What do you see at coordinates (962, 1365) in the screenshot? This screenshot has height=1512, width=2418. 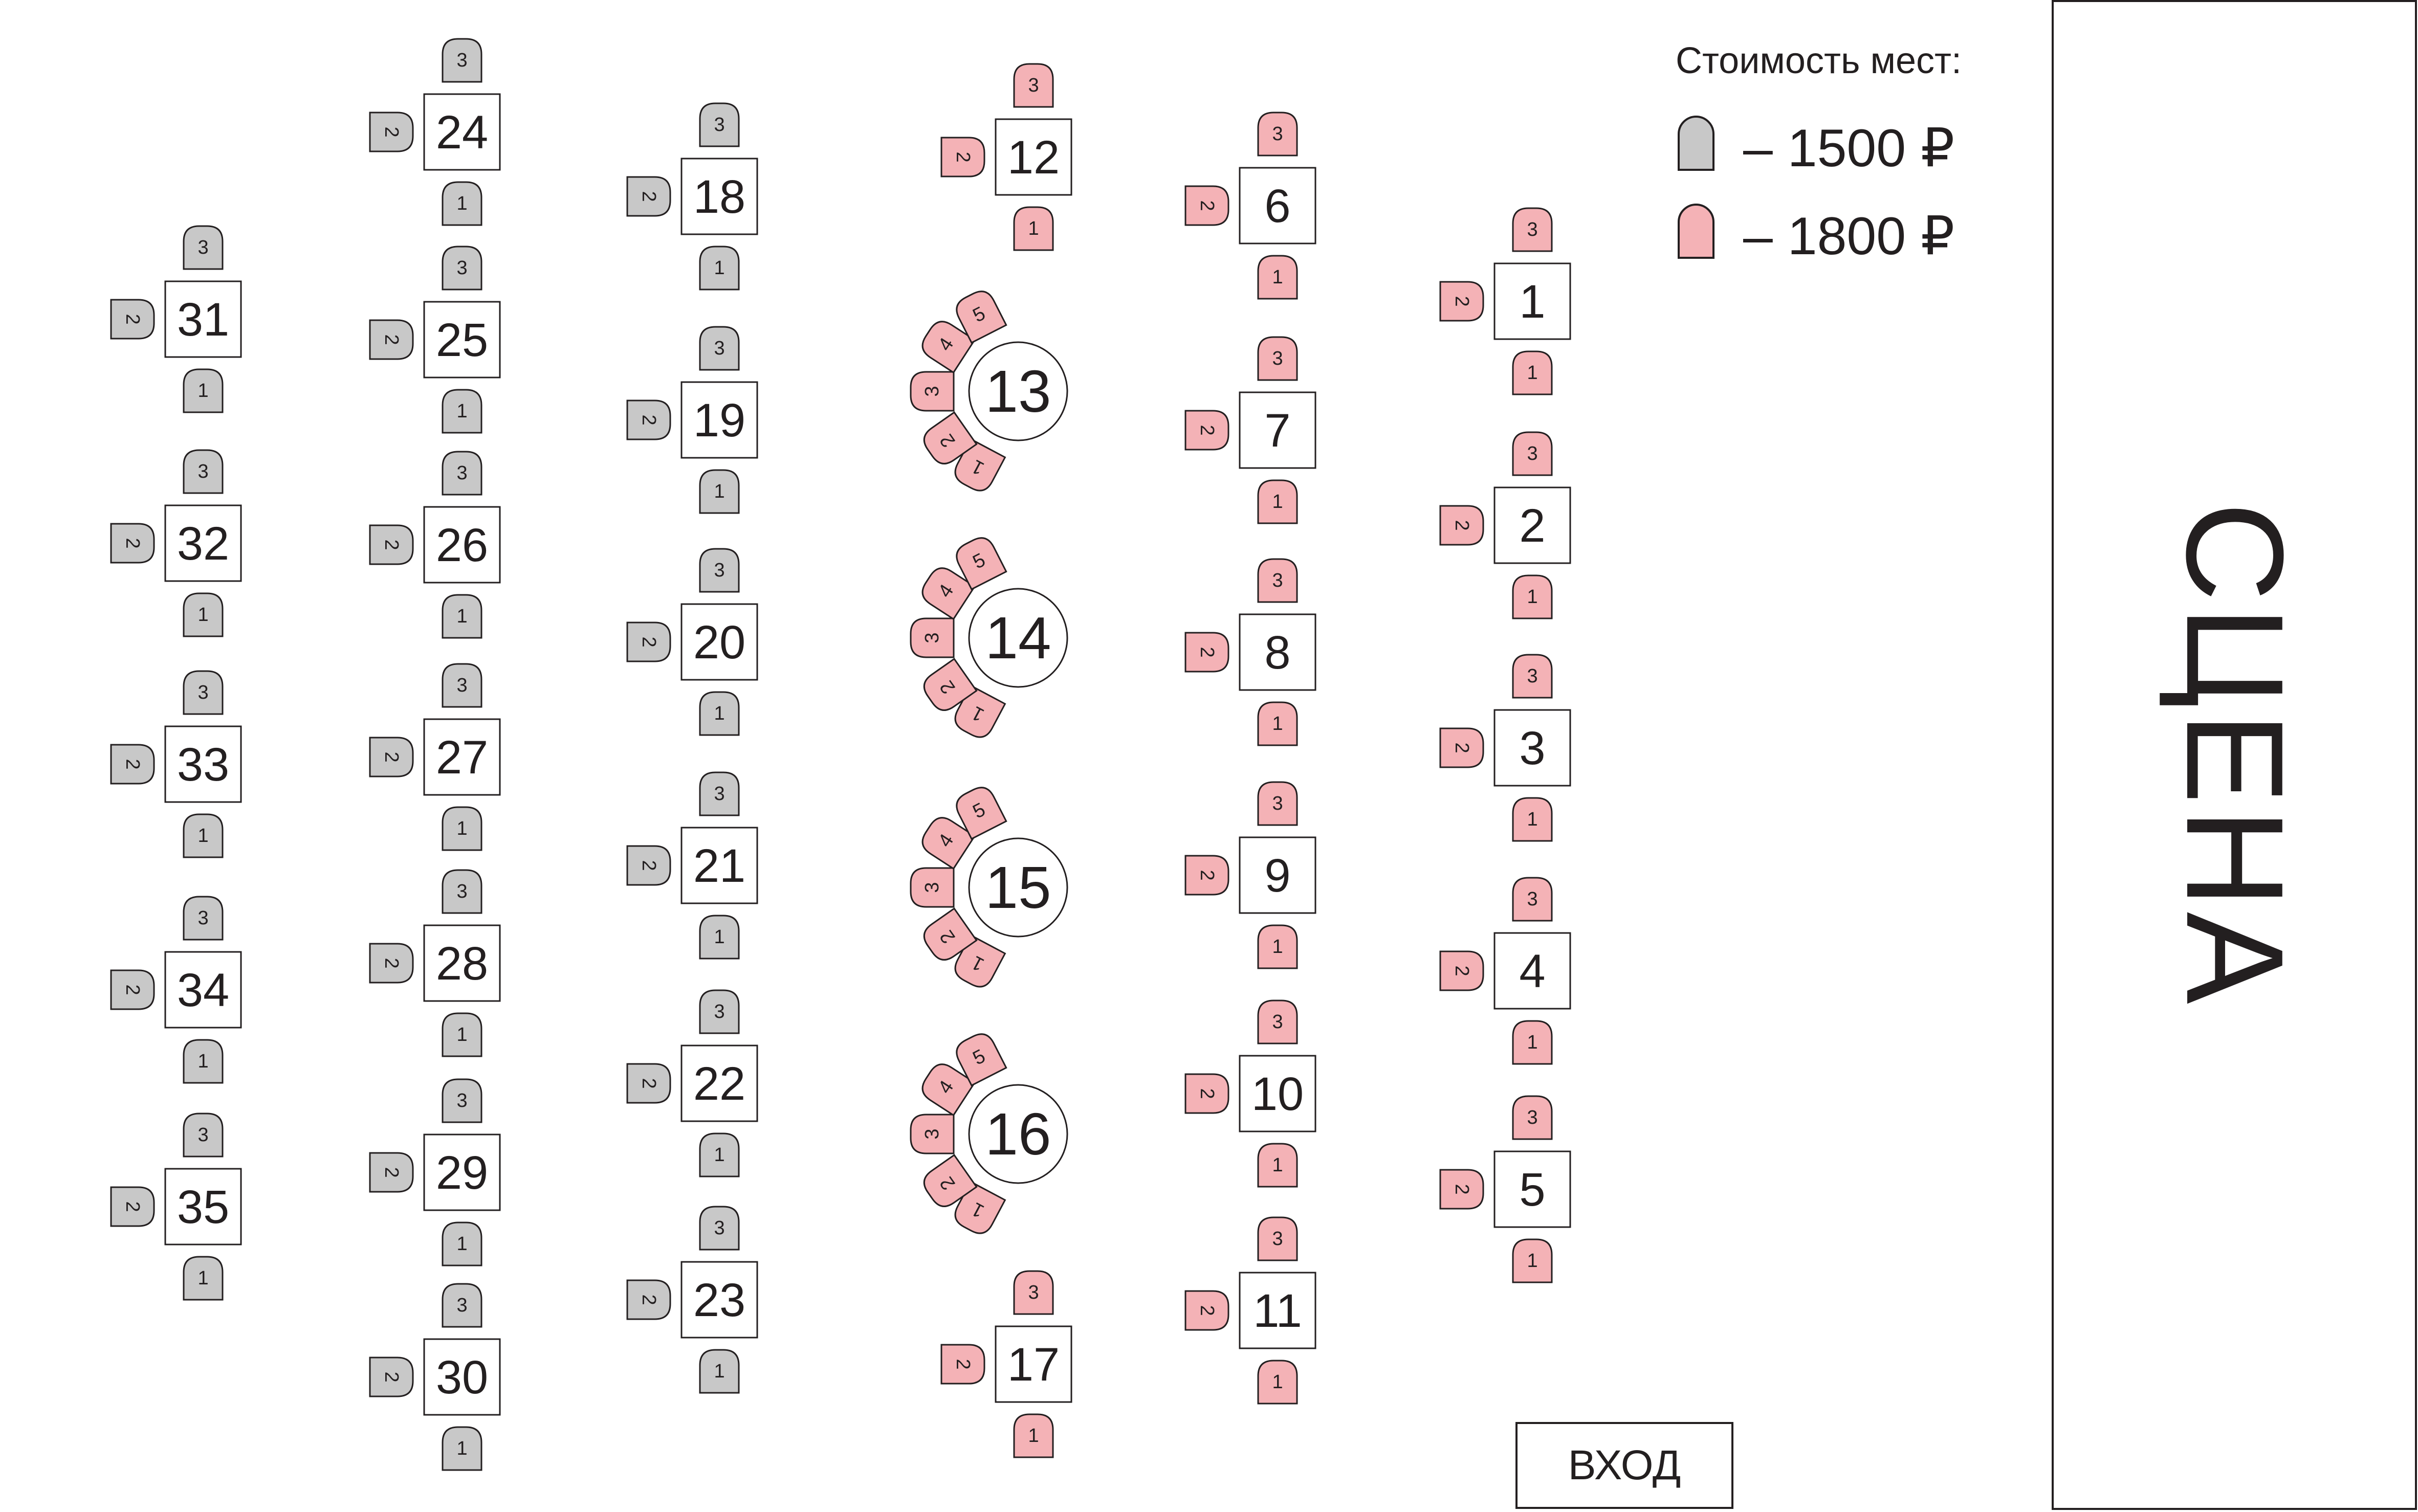 I see `seat-17-2: 2` at bounding box center [962, 1365].